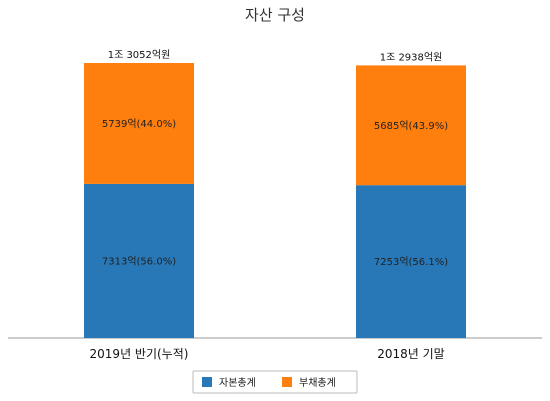 Image resolution: width=550 pixels, height=401 pixels. I want to click on bar-data-label: 5739억(44.0%), so click(139, 124).